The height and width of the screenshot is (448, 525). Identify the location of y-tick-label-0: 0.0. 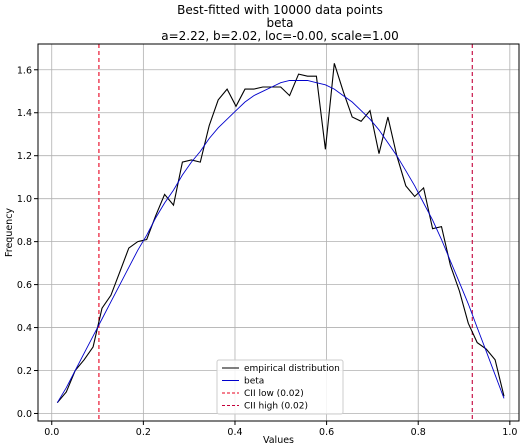
(24, 414).